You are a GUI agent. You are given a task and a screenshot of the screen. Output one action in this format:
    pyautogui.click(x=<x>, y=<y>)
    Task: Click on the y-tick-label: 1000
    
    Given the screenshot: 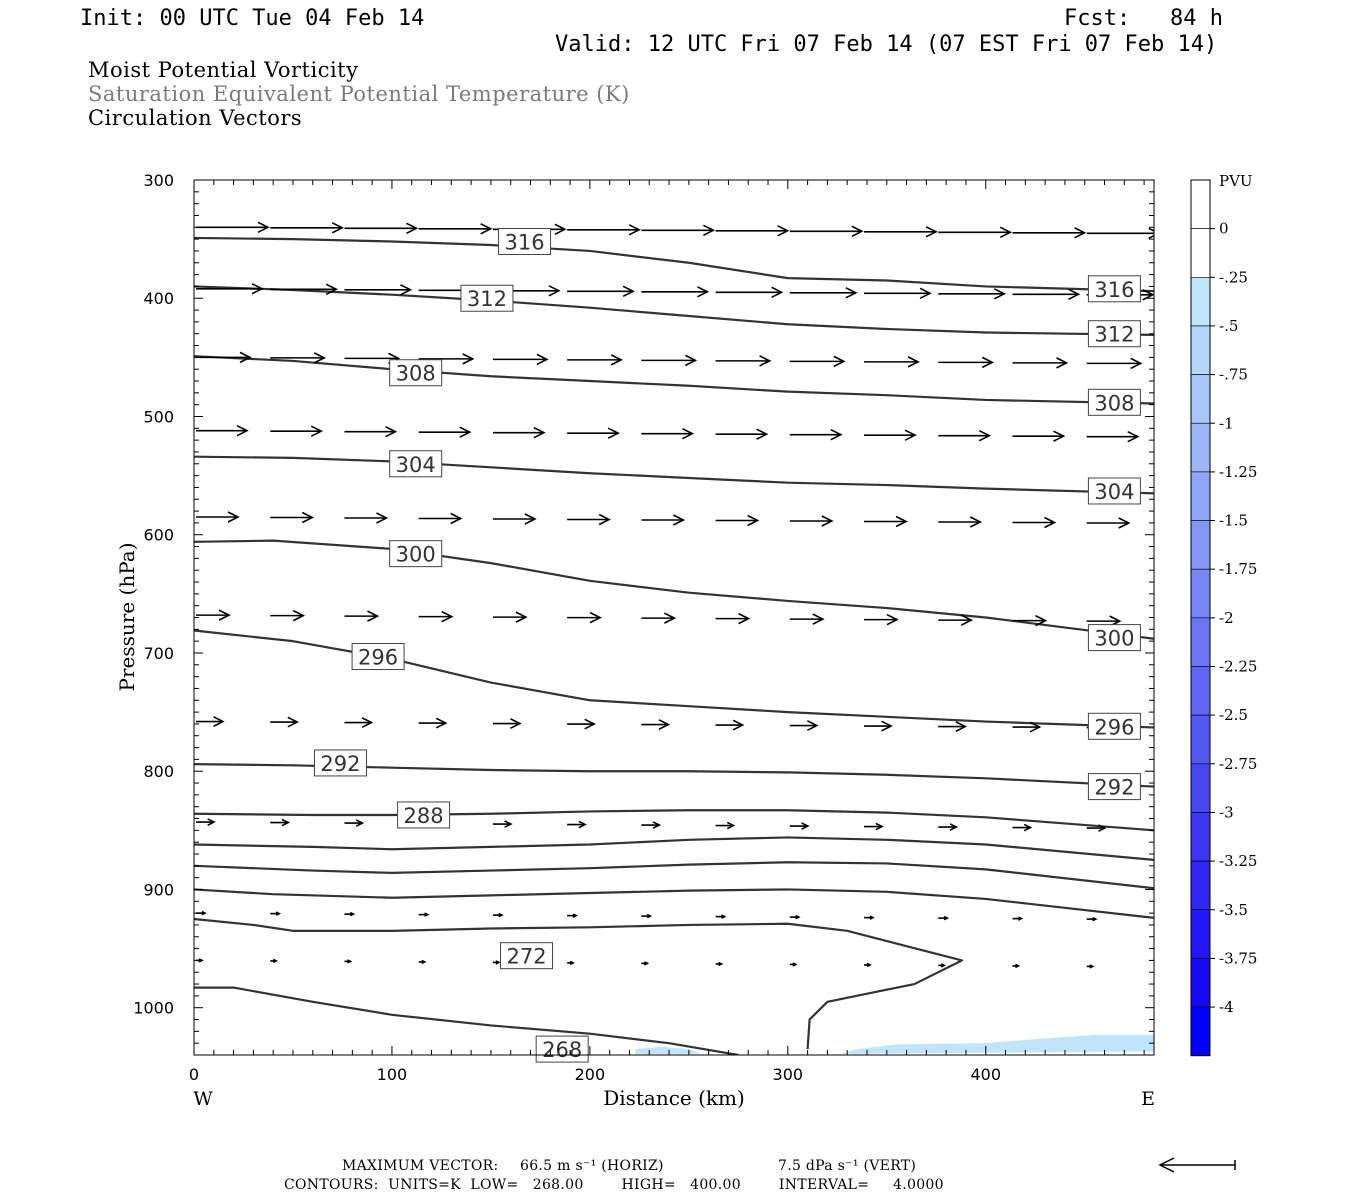 What is the action you would take?
    pyautogui.click(x=153, y=1008)
    